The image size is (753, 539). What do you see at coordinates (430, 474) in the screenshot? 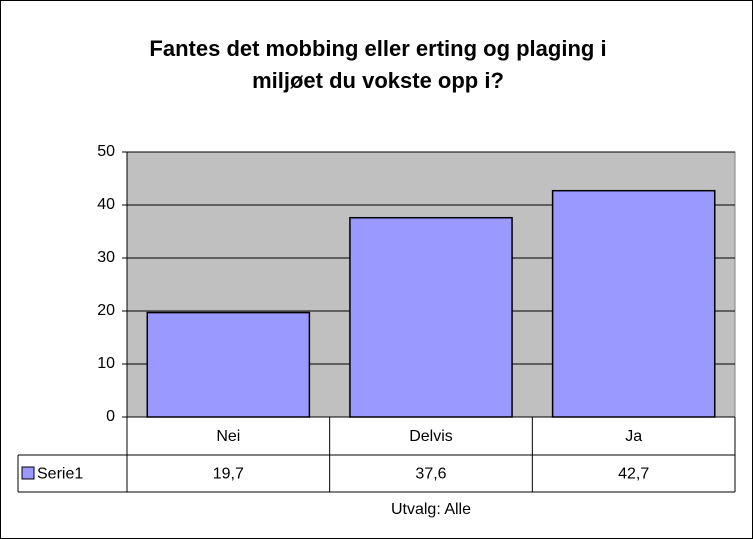
I see `data-table-value: 37,6` at bounding box center [430, 474].